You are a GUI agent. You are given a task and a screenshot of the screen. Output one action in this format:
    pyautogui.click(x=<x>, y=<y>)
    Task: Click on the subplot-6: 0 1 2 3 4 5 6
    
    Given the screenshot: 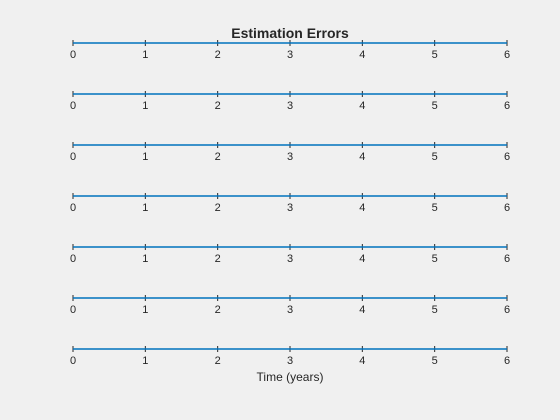 What is the action you would take?
    pyautogui.click(x=290, y=305)
    